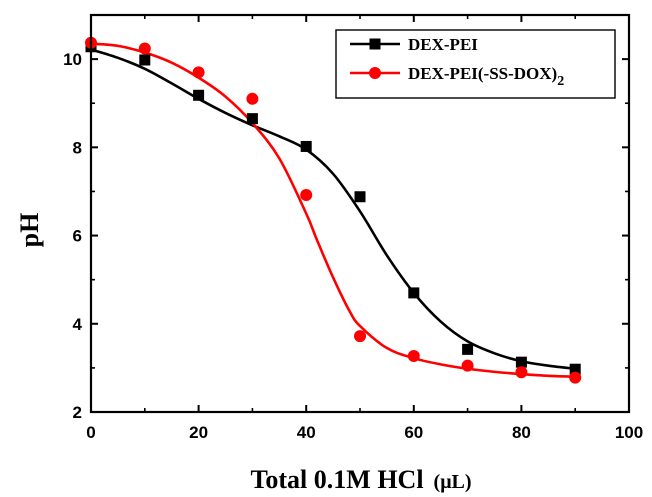 The height and width of the screenshot is (497, 652). I want to click on legend-label-series-1: DEX-PEI, so click(443, 44).